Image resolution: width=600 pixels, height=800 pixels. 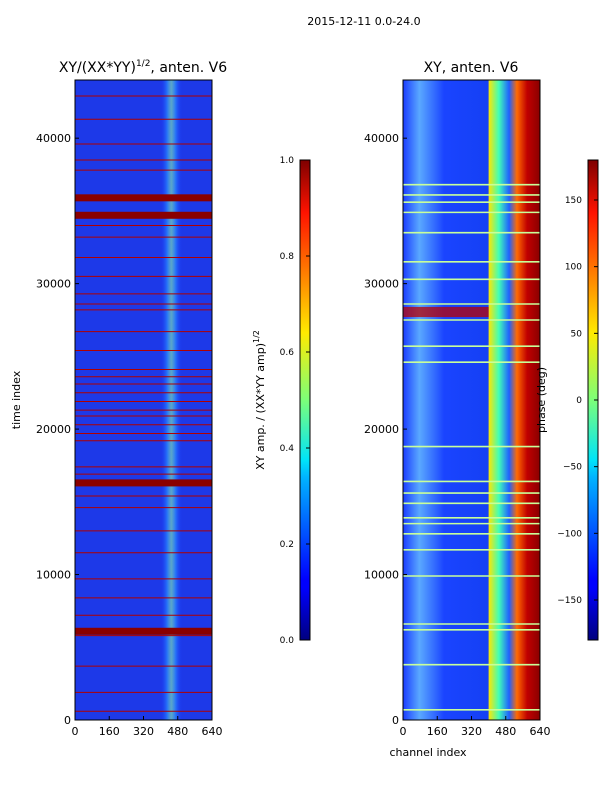 I want to click on phase-xtick-label: 480, so click(x=505, y=731).